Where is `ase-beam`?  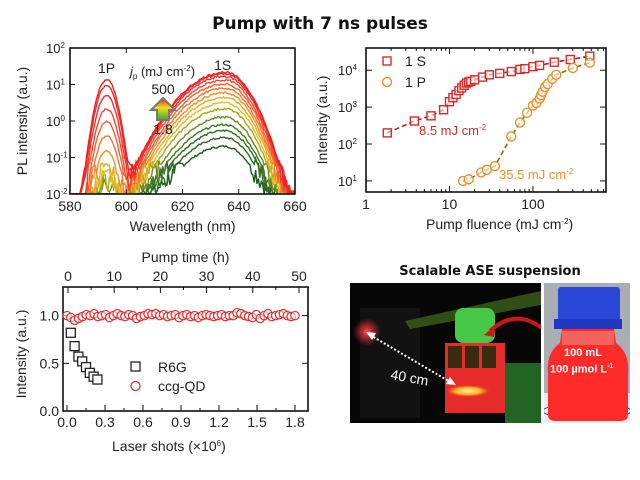
ase-beam is located at coordinates (468, 391).